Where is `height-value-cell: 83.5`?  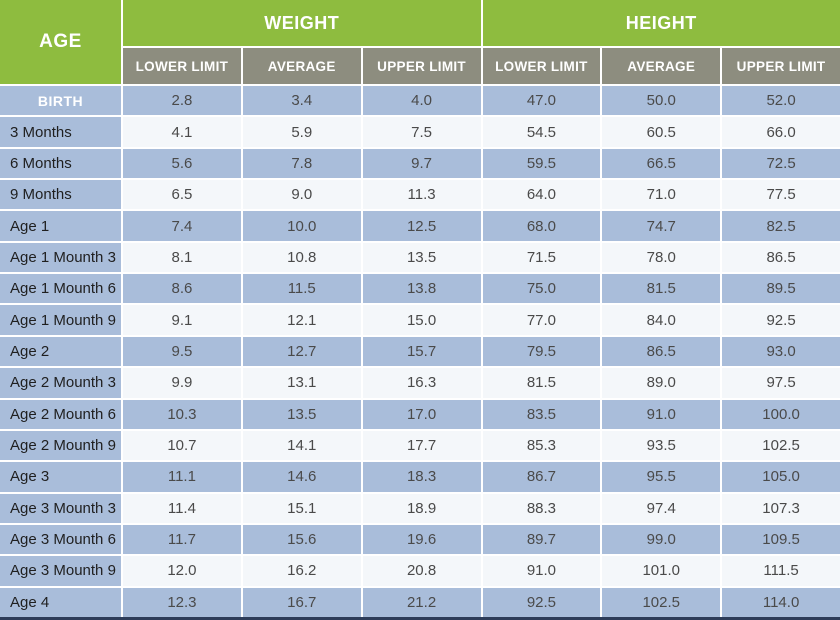 height-value-cell: 83.5 is located at coordinates (541, 414).